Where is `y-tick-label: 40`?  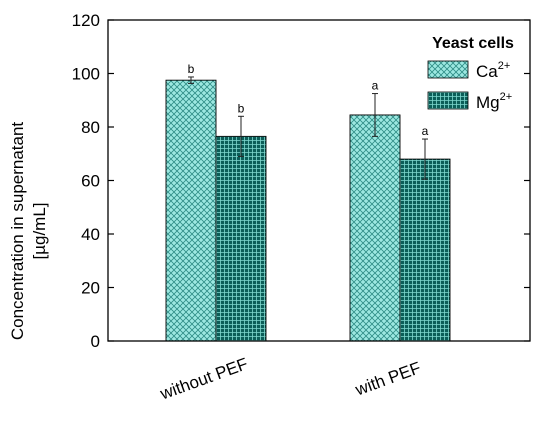
y-tick-label: 40 is located at coordinates (90, 234).